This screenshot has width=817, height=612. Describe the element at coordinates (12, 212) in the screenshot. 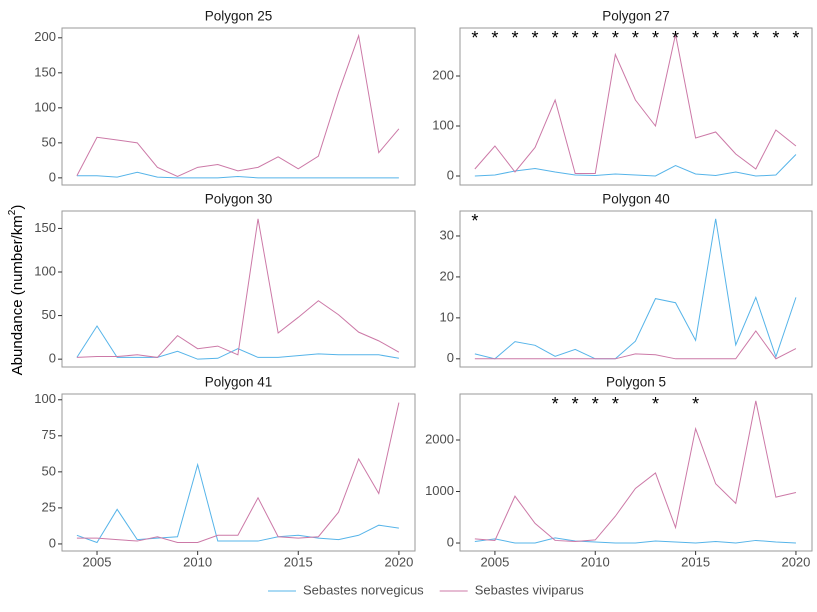

I see `y-axis-label-sup: 2` at that location.